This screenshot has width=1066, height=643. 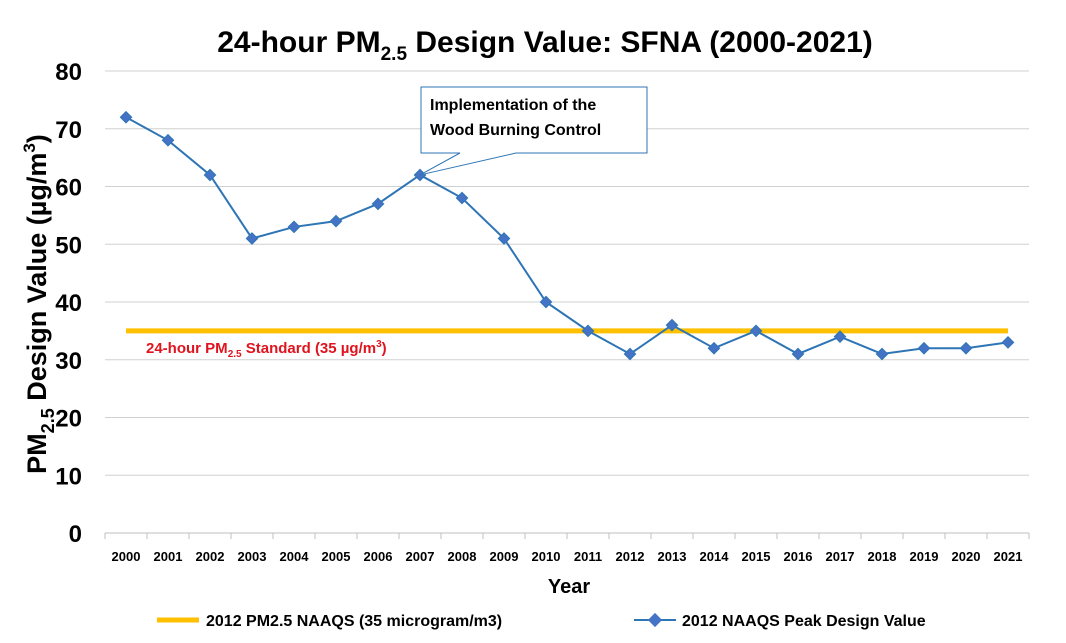 I want to click on y-axis-ticks: 0 10 20 30 40 50 60 70 80, so click(x=68, y=303).